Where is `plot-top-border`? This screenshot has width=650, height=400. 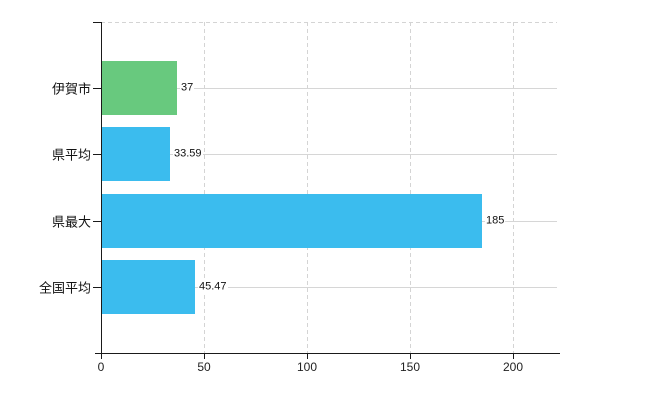
plot-top-border is located at coordinates (329, 22).